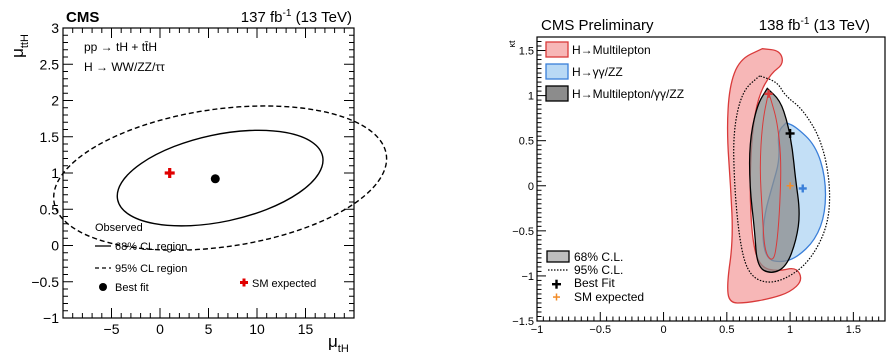  Describe the element at coordinates (557, 93) in the screenshot. I see `right-legend-combined-box` at that location.